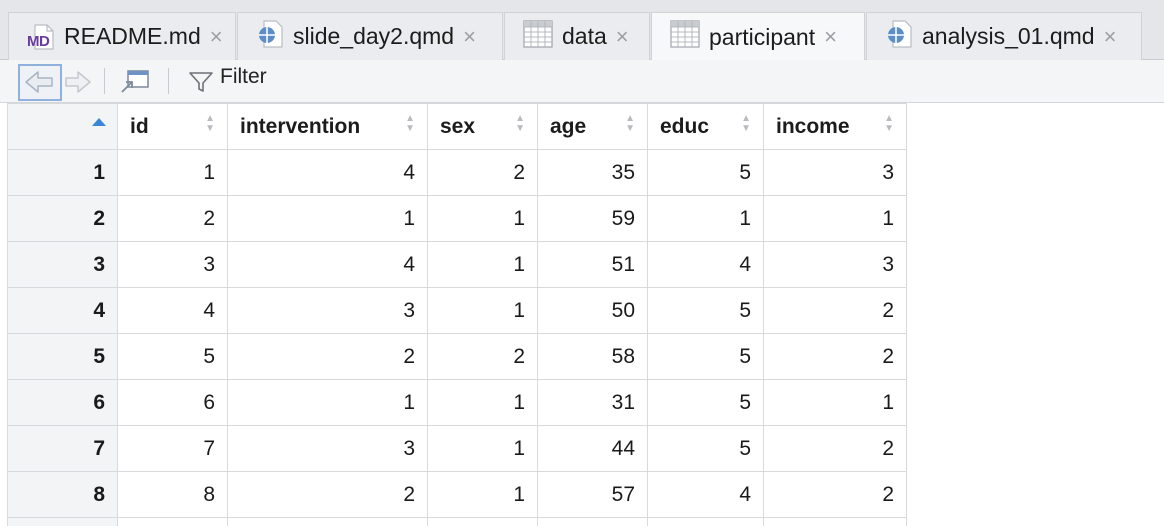 The width and height of the screenshot is (1164, 526). Describe the element at coordinates (584, 36) in the screenshot. I see `tab-label: data` at that location.